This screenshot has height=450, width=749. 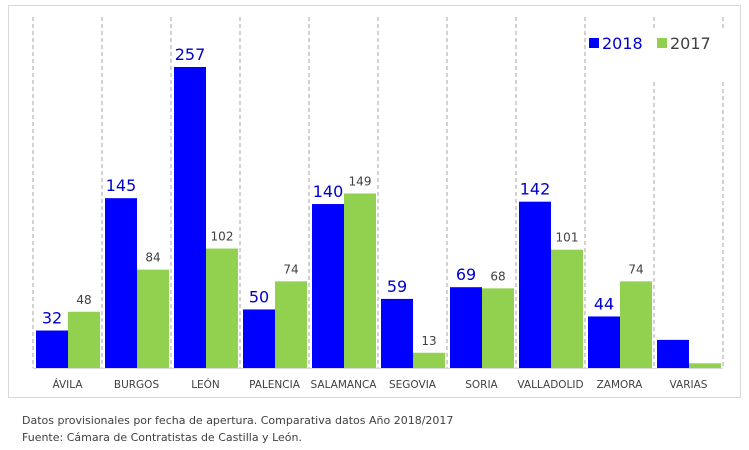 I want to click on data-label-2017: 102, so click(x=222, y=237).